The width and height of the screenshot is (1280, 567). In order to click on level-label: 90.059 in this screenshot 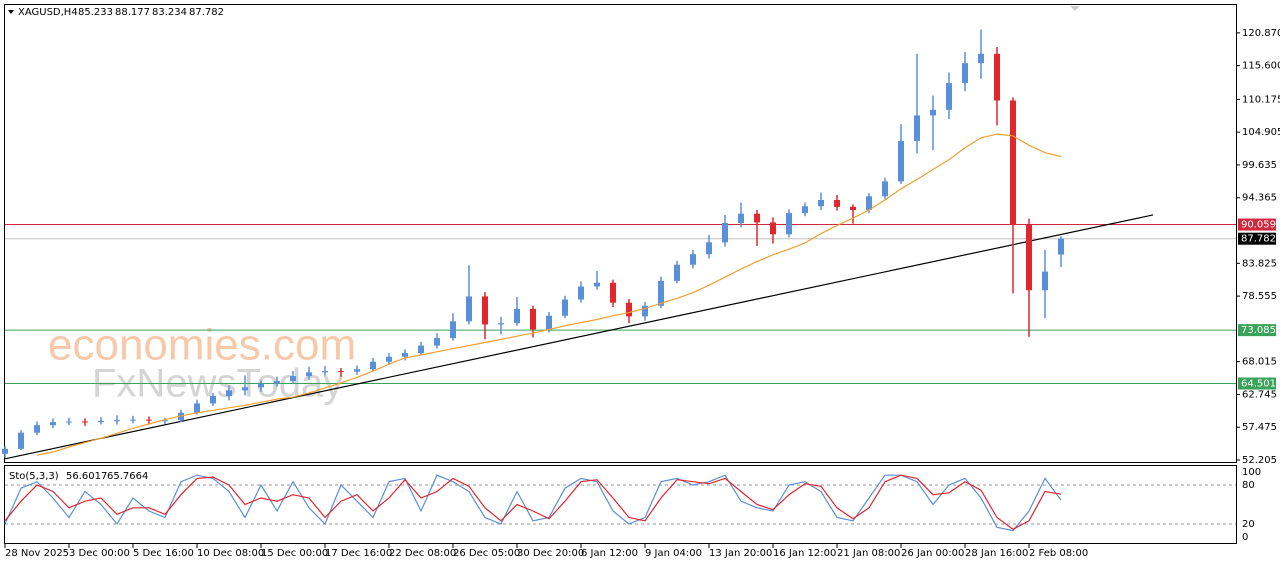, I will do `click(1258, 225)`.